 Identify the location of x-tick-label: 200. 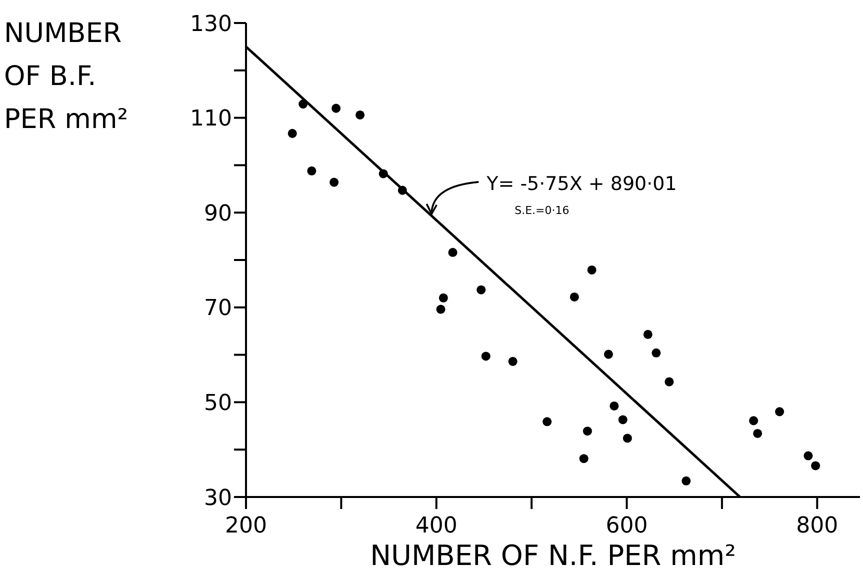
(246, 526).